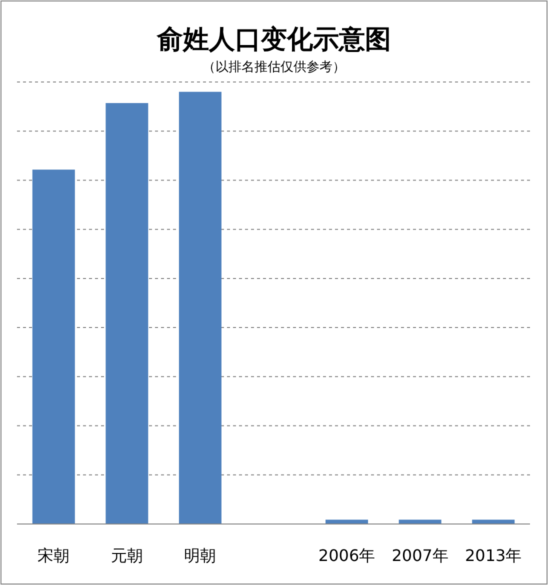  I want to click on x-tick-label: 宋朝, so click(54, 555).